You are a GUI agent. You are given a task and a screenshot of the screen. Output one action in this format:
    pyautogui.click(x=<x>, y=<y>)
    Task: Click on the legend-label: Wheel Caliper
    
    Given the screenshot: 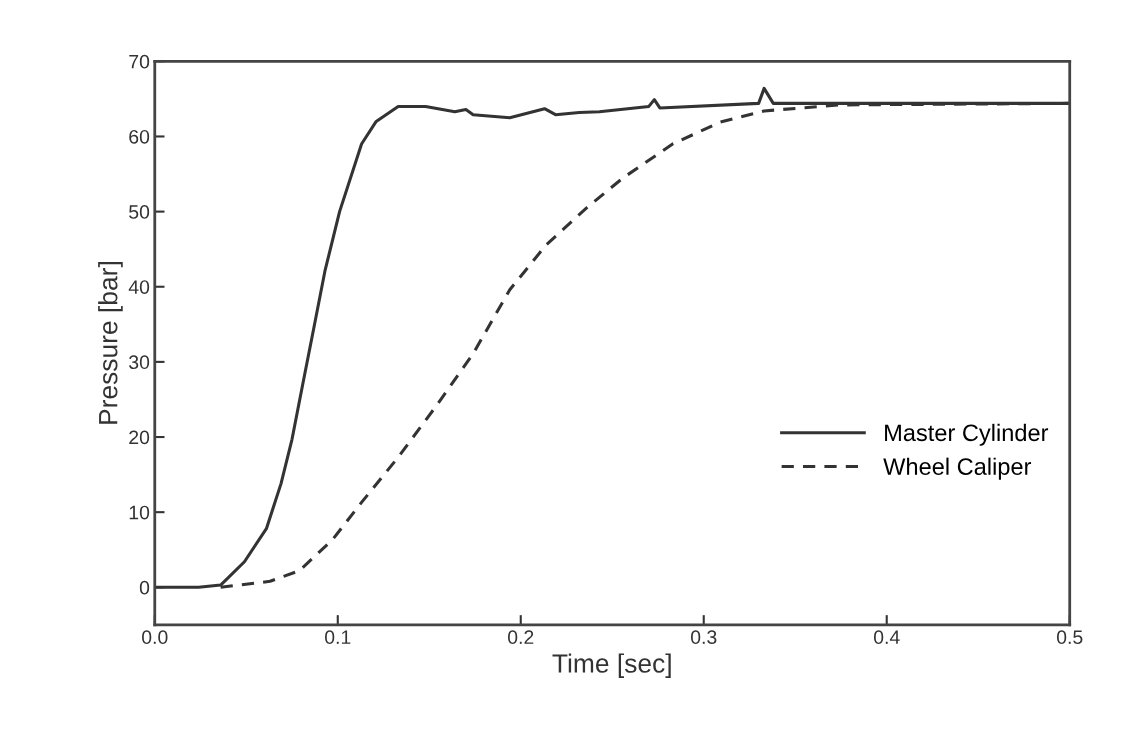 What is the action you would take?
    pyautogui.click(x=957, y=468)
    